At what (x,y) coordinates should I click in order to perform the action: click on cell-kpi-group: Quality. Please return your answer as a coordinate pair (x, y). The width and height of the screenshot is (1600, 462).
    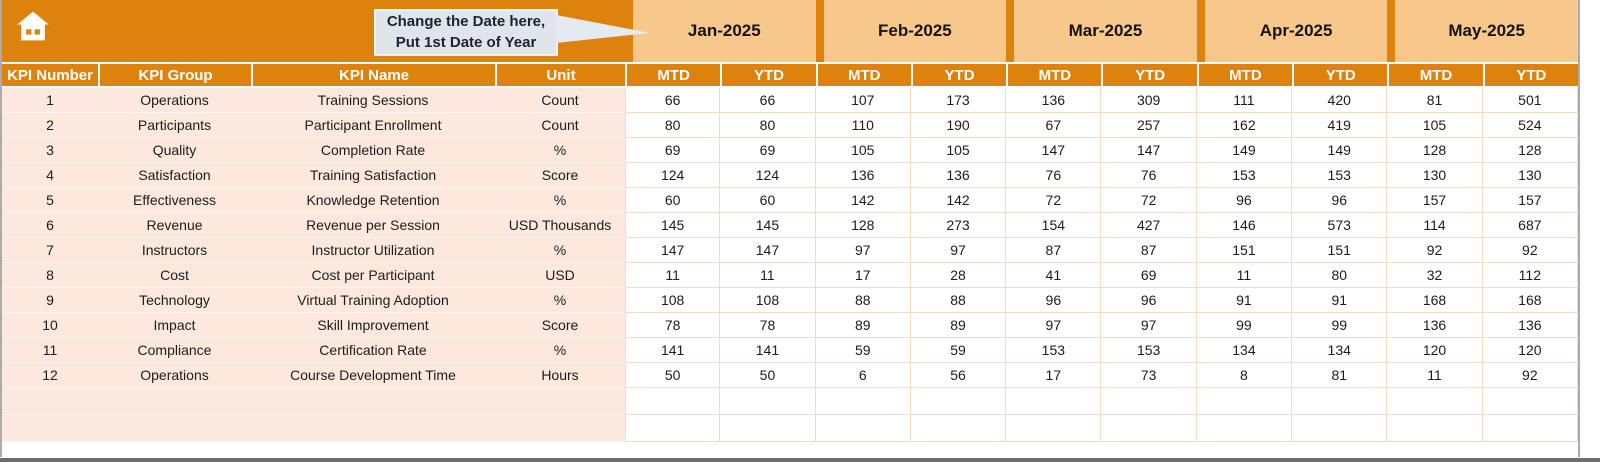
    Looking at the image, I should click on (174, 150).